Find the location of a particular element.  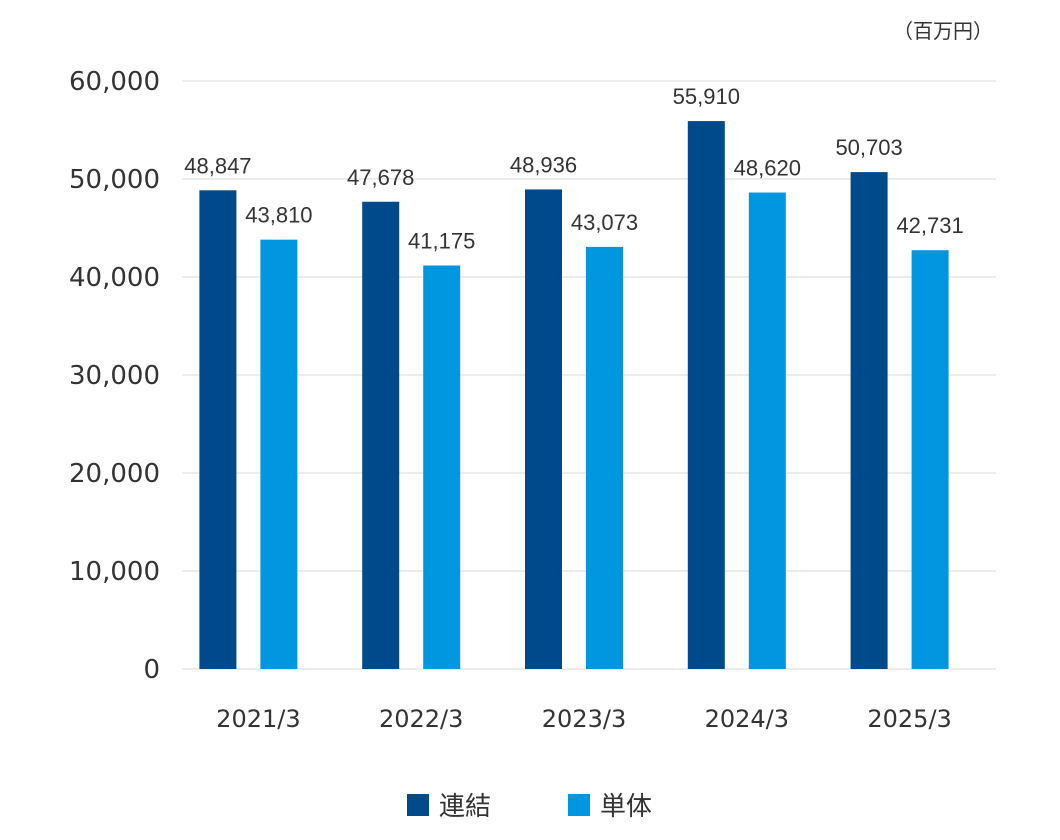

y-tick-label: 20,000 is located at coordinates (114, 474).